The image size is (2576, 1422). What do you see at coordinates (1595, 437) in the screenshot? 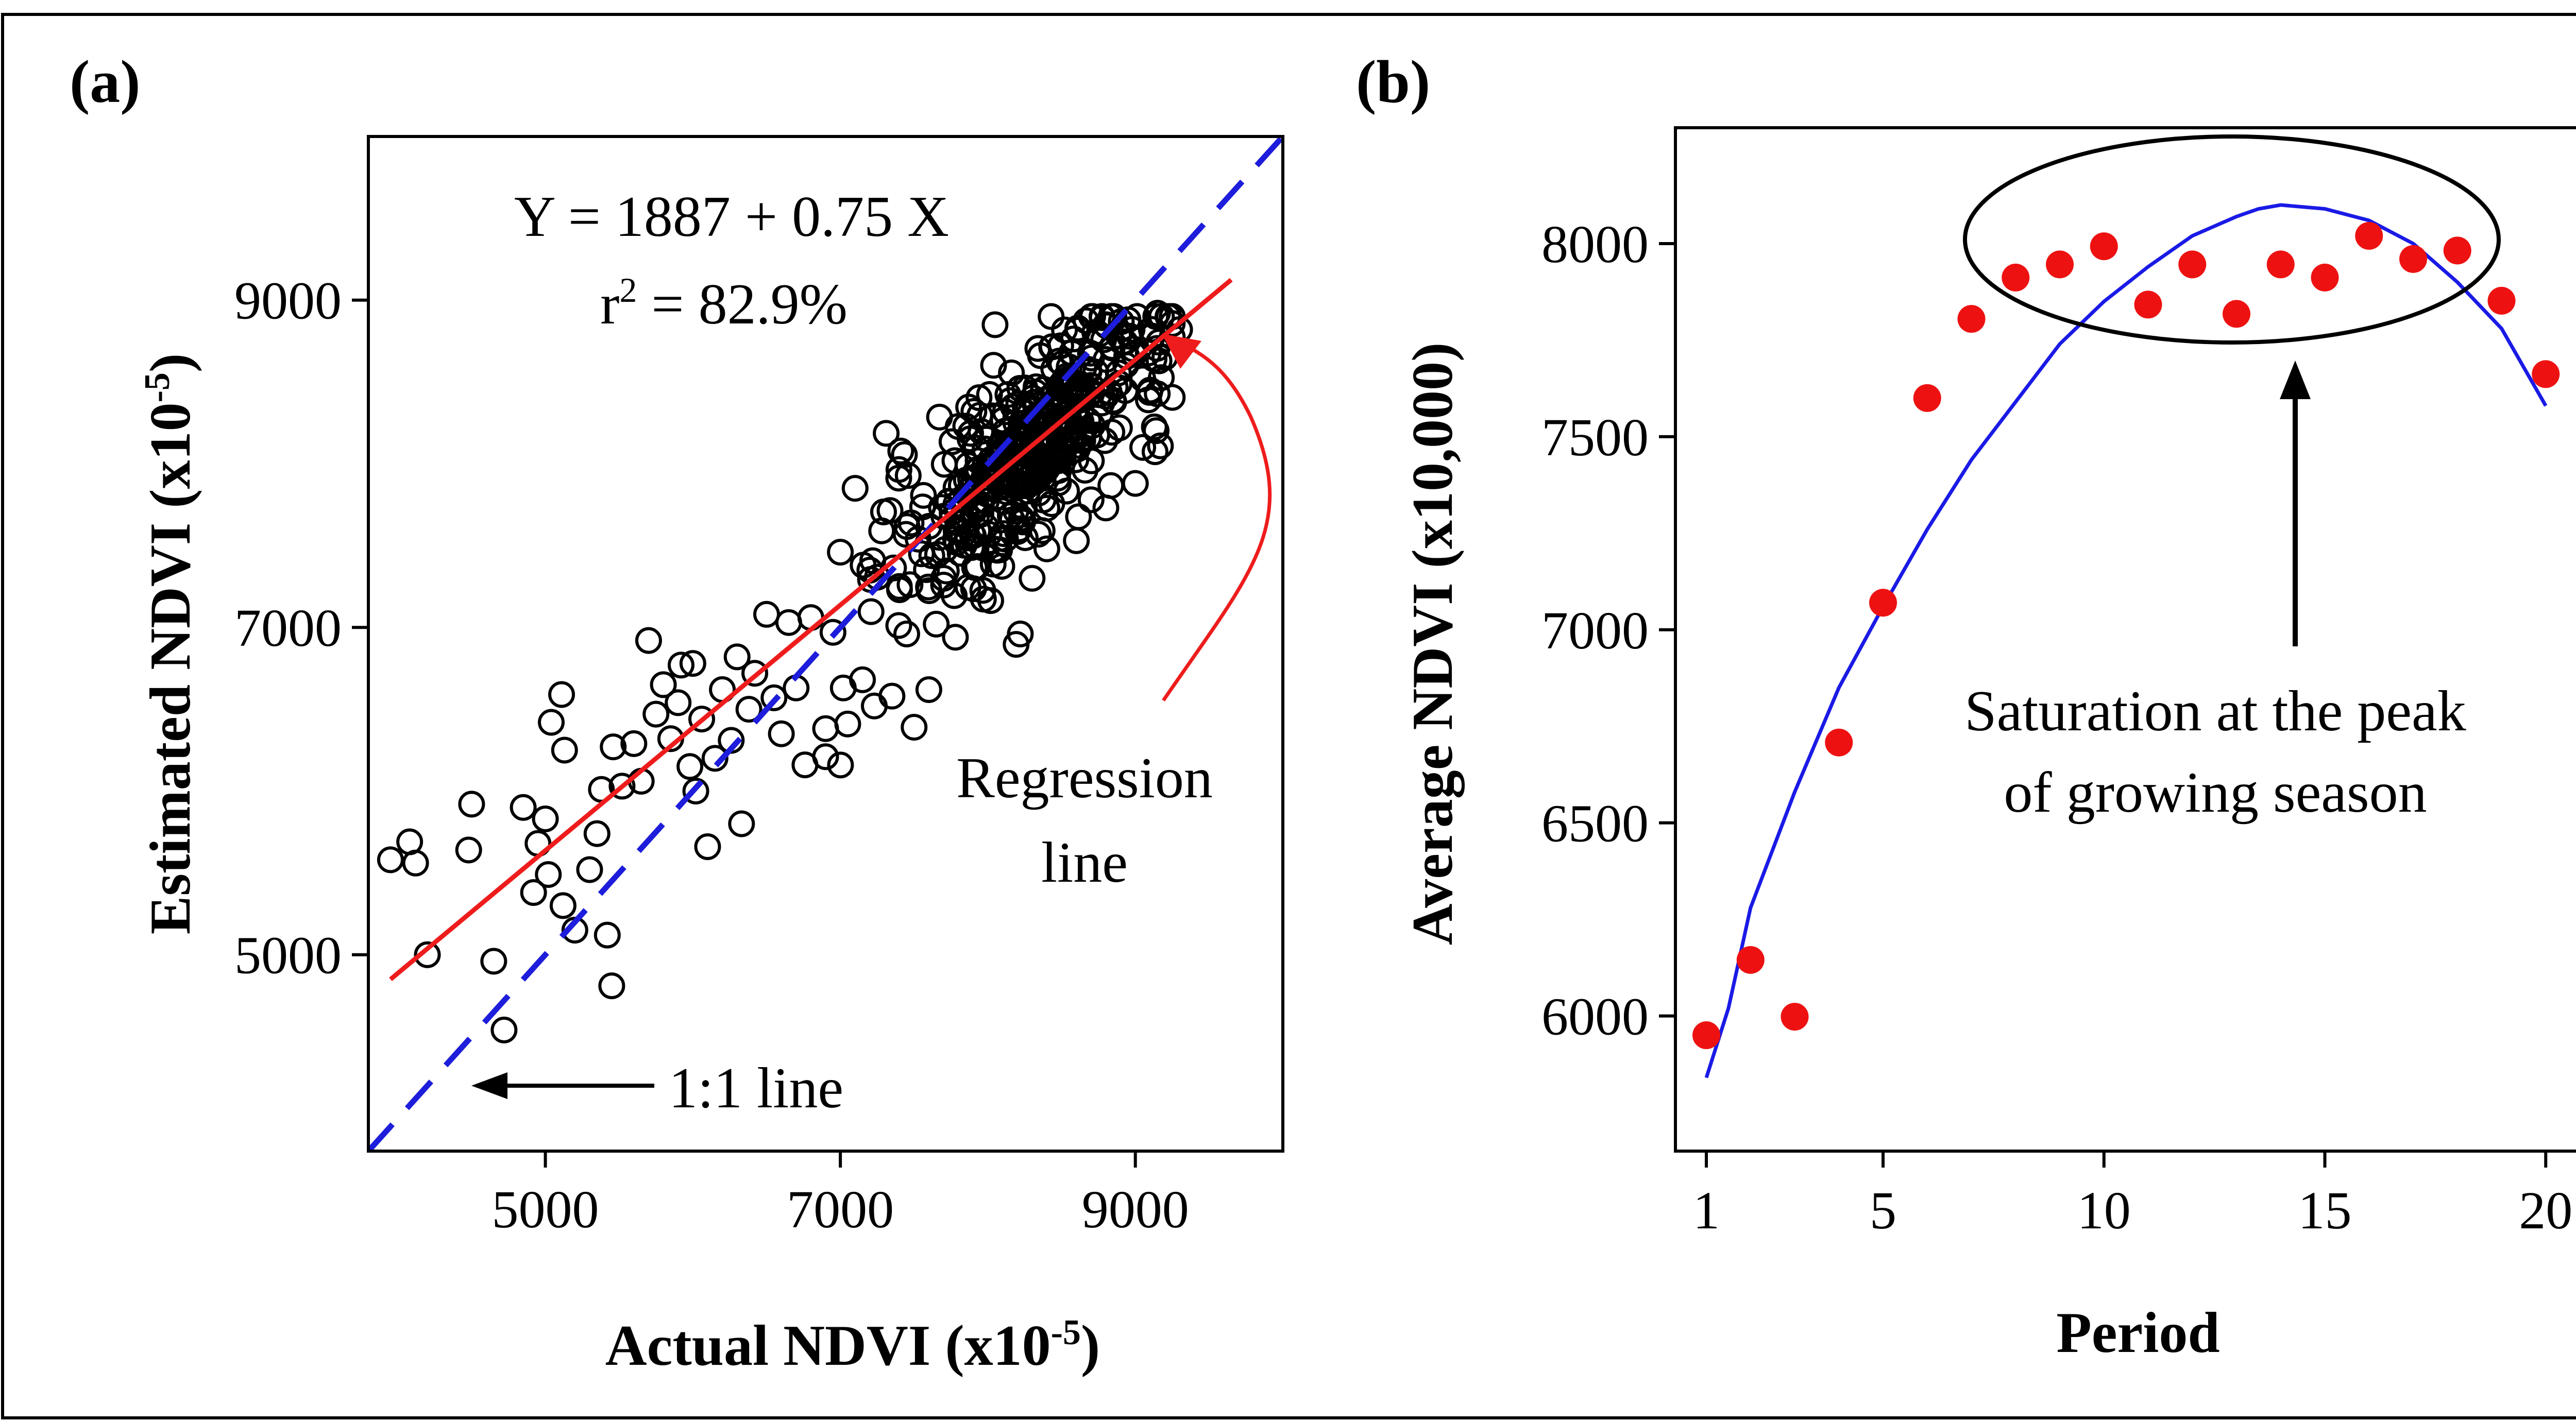
I see `y-tick-label-b: 7500` at bounding box center [1595, 437].